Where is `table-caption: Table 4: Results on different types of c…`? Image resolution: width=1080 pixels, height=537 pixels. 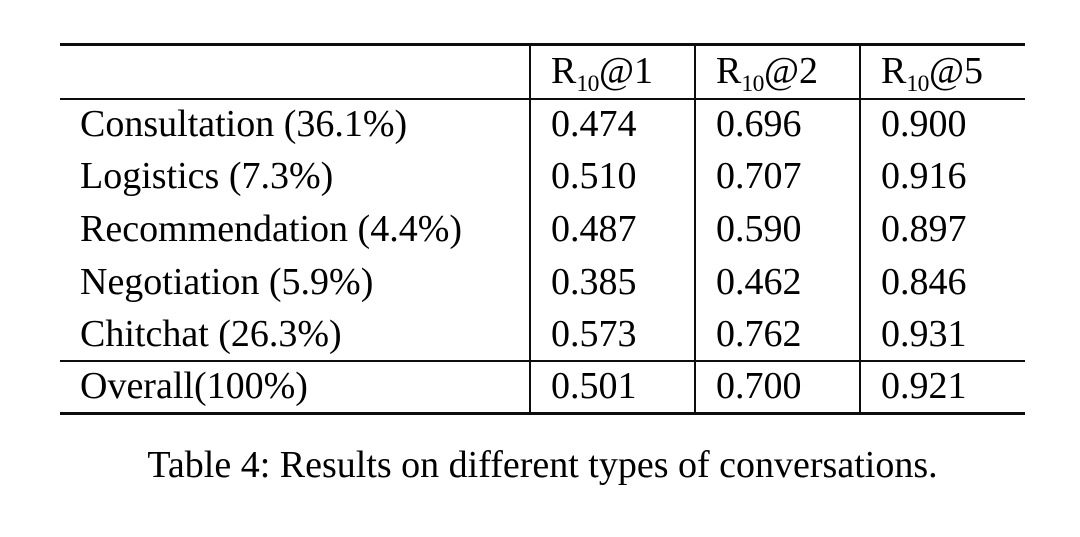 table-caption: Table 4: Results on different types of c… is located at coordinates (542, 465).